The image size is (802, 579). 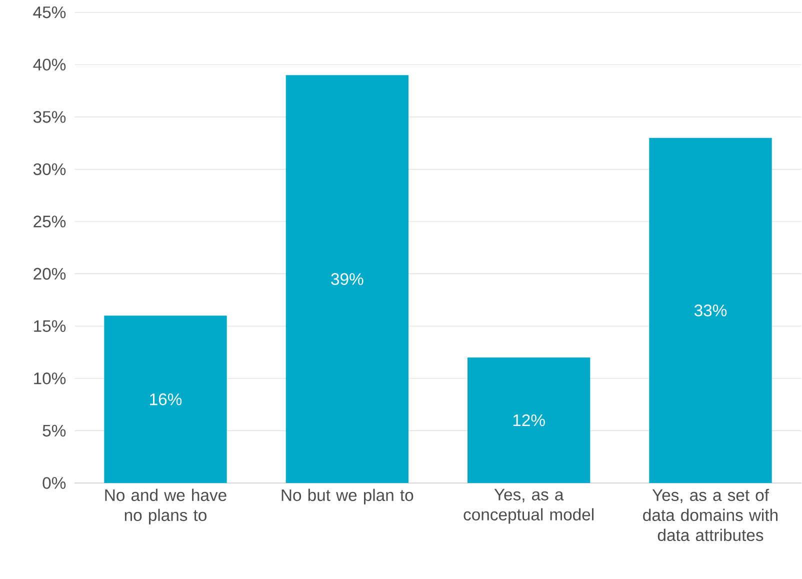 I want to click on x-tick-label: Yes, as a set of data domains with data attributes, so click(x=710, y=515).